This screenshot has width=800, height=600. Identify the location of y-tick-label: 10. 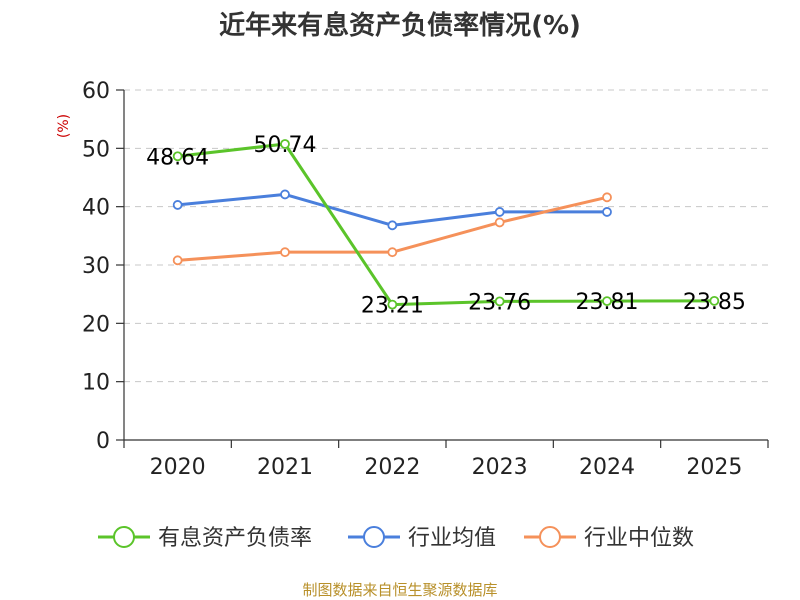
(96, 383).